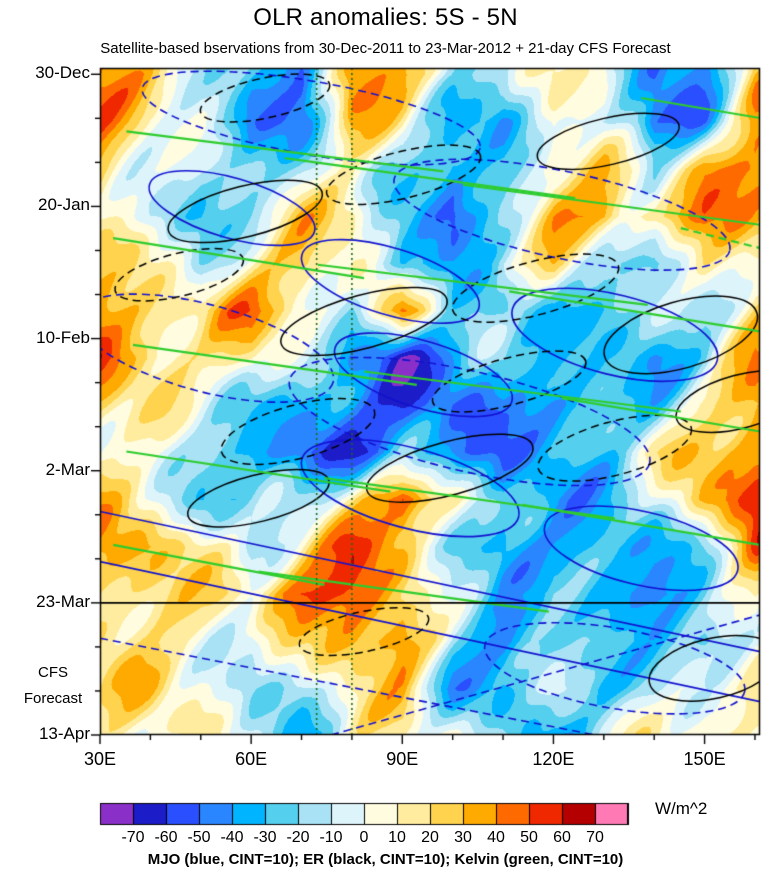 The image size is (771, 878). What do you see at coordinates (553, 759) in the screenshot?
I see `x-tick-label-120E: 120E` at bounding box center [553, 759].